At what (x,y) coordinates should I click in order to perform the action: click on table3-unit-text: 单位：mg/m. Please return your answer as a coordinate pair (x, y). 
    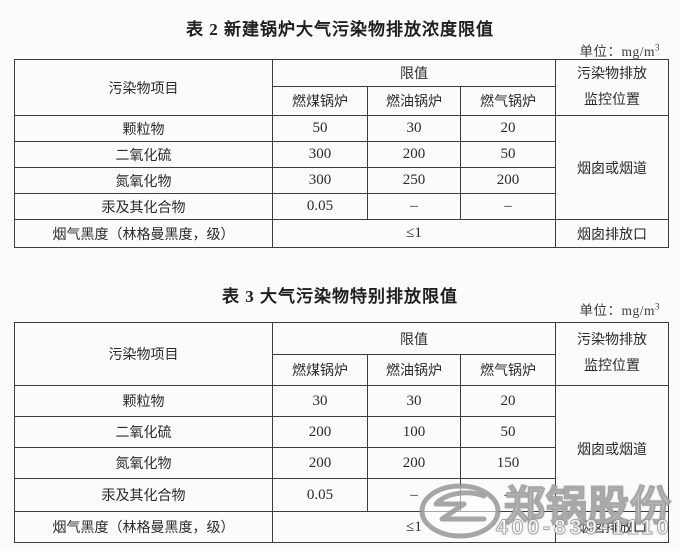
    Looking at the image, I should click on (617, 310).